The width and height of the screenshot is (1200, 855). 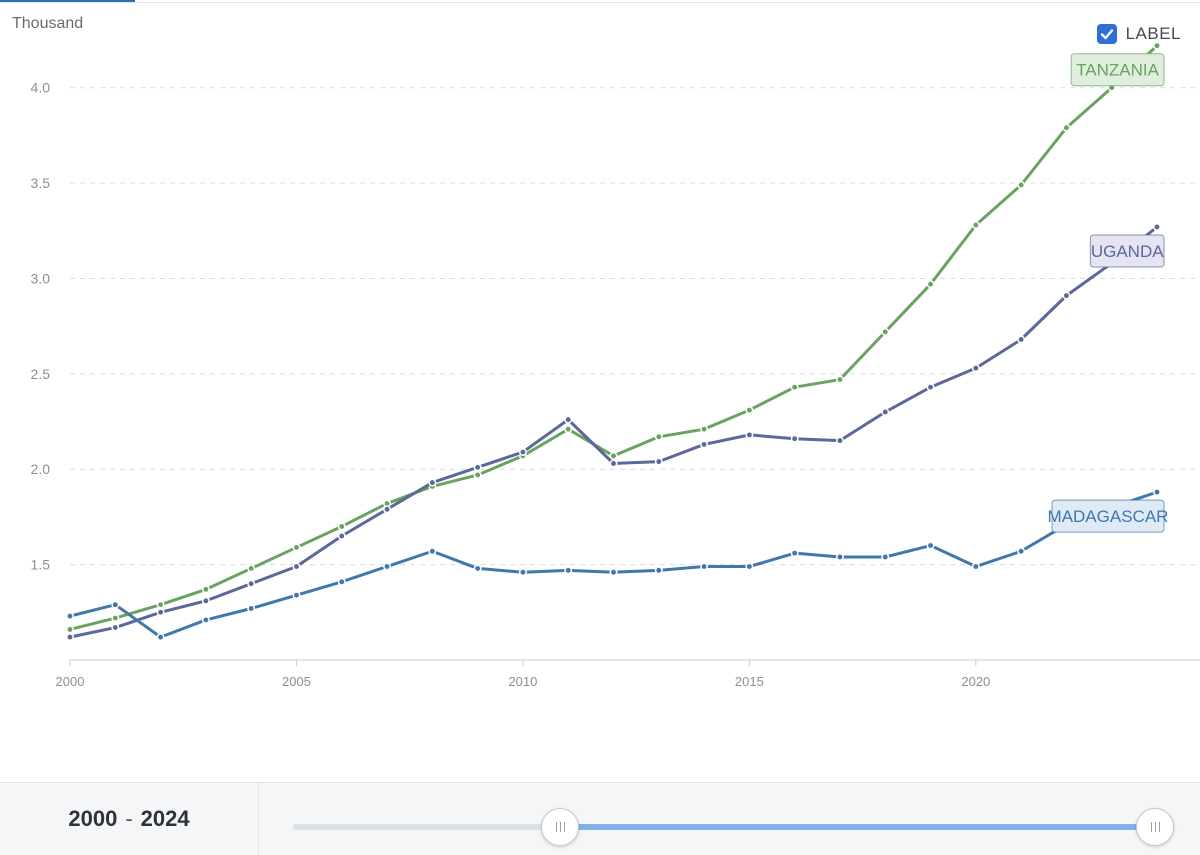 What do you see at coordinates (41, 88) in the screenshot?
I see `y-tick-label: 4.0` at bounding box center [41, 88].